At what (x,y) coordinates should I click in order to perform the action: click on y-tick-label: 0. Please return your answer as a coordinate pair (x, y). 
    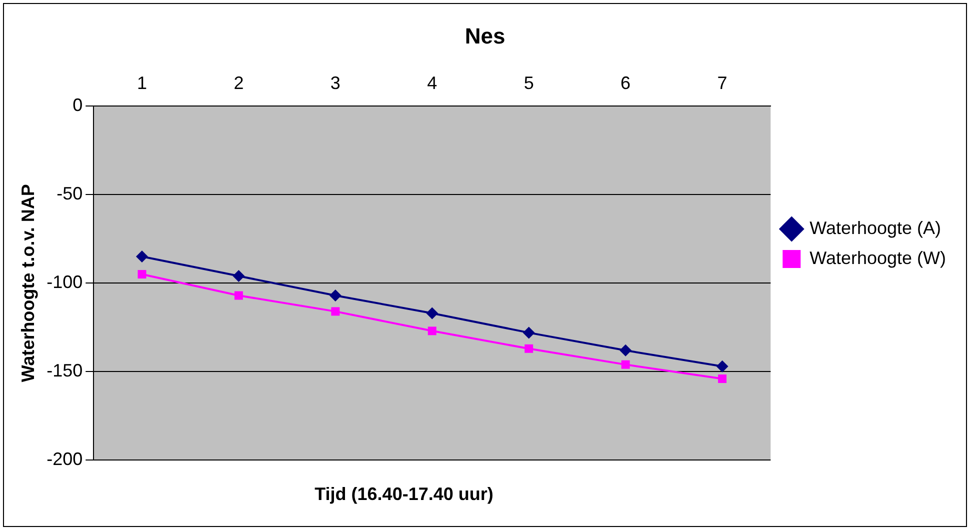
    Looking at the image, I should click on (77, 104).